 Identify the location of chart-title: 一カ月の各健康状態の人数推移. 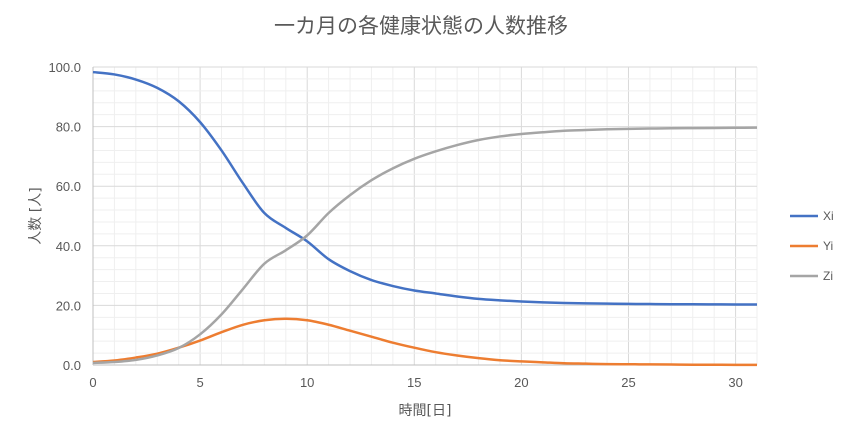
(421, 26).